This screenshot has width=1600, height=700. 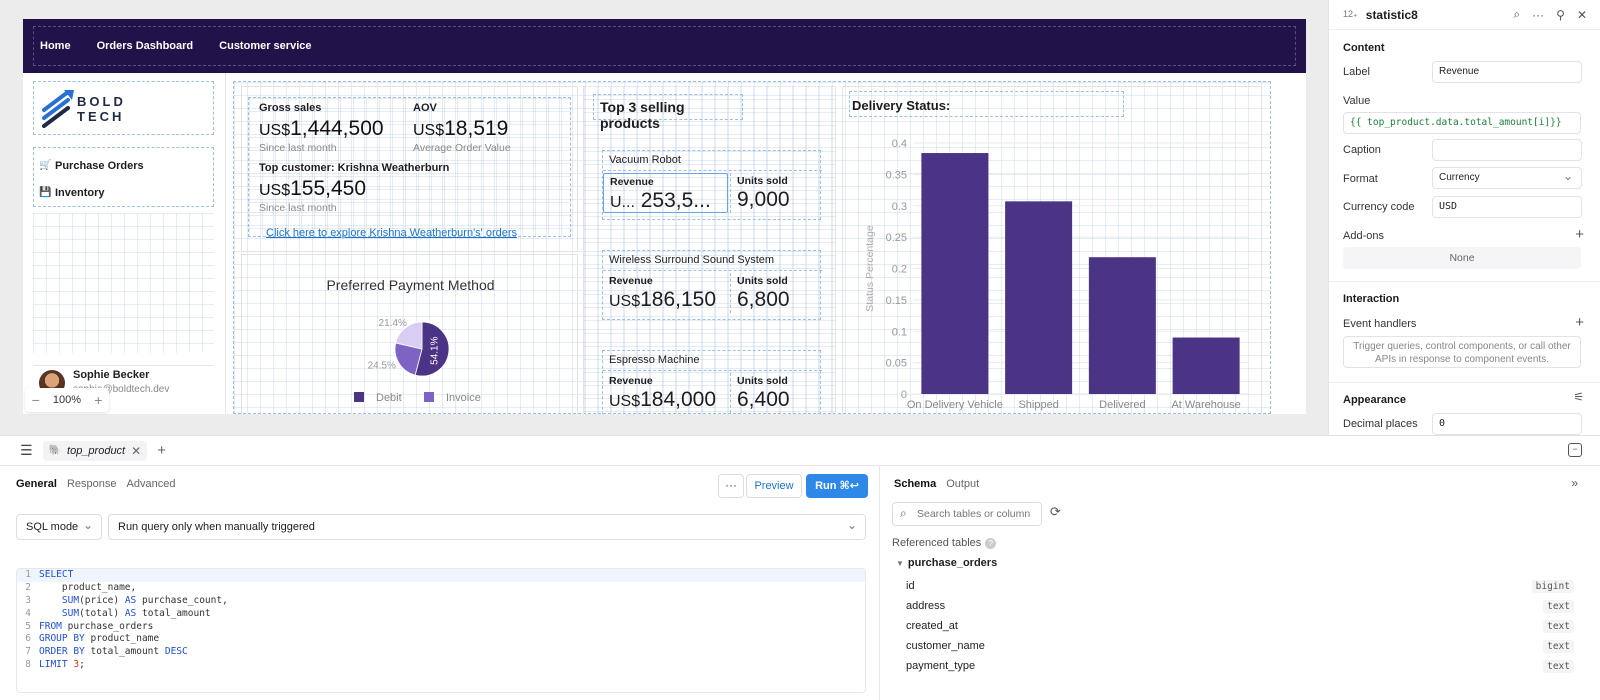 What do you see at coordinates (487, 527) in the screenshot?
I see `trigger-mode-select: Run query only when manually triggered ⌄` at bounding box center [487, 527].